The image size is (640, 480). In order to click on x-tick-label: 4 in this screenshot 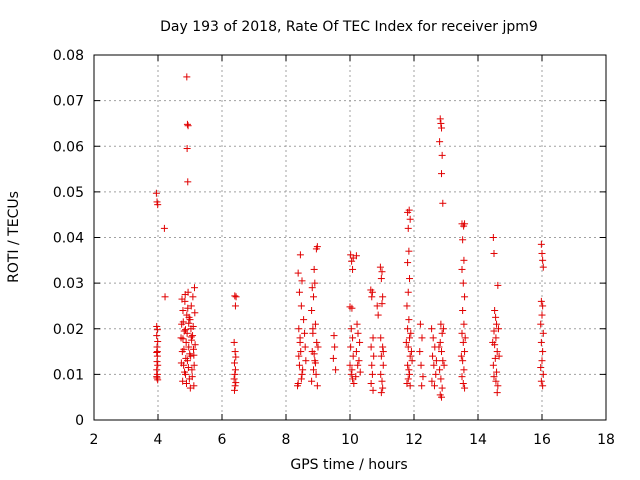, I will do `click(158, 440)`.